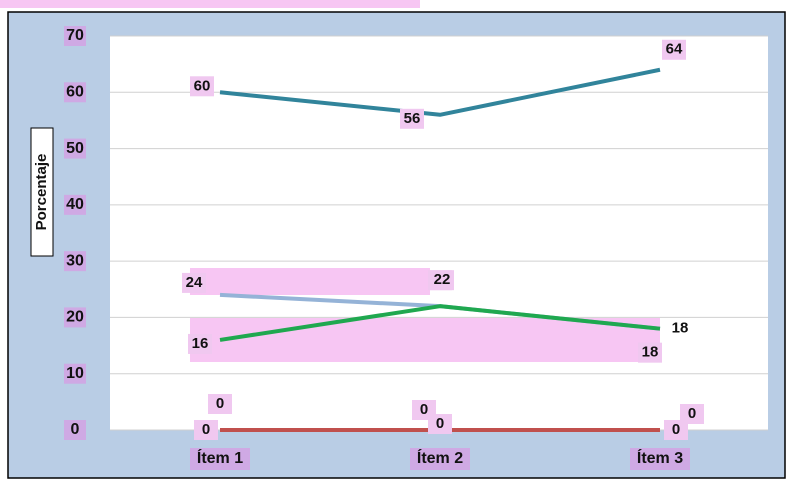 Image resolution: width=786 pixels, height=479 pixels. I want to click on y-tick-label: 50, so click(75, 148).